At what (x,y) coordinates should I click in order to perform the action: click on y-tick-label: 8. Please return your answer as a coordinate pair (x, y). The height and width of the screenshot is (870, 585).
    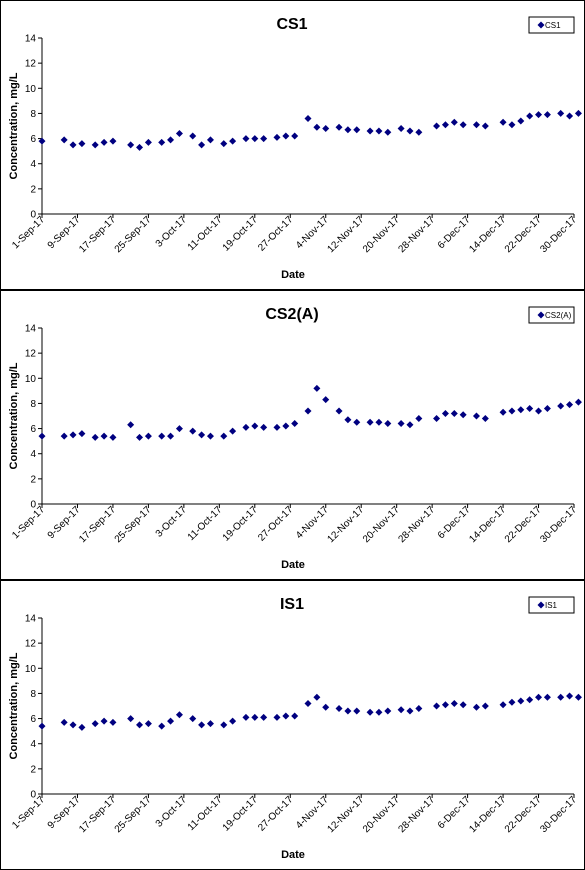
    Looking at the image, I should click on (33, 404).